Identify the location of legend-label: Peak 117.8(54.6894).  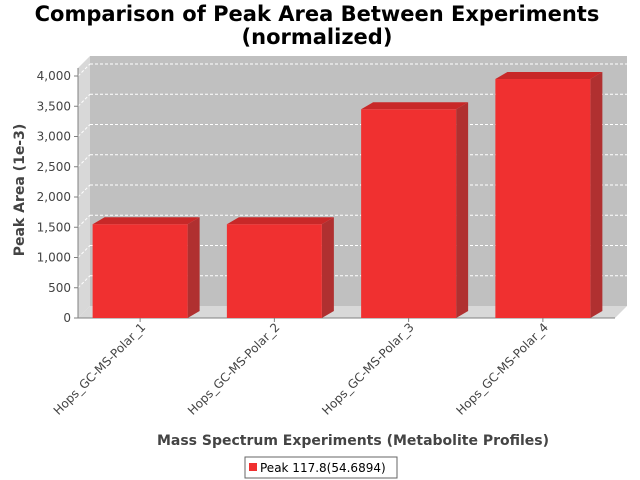
(323, 468).